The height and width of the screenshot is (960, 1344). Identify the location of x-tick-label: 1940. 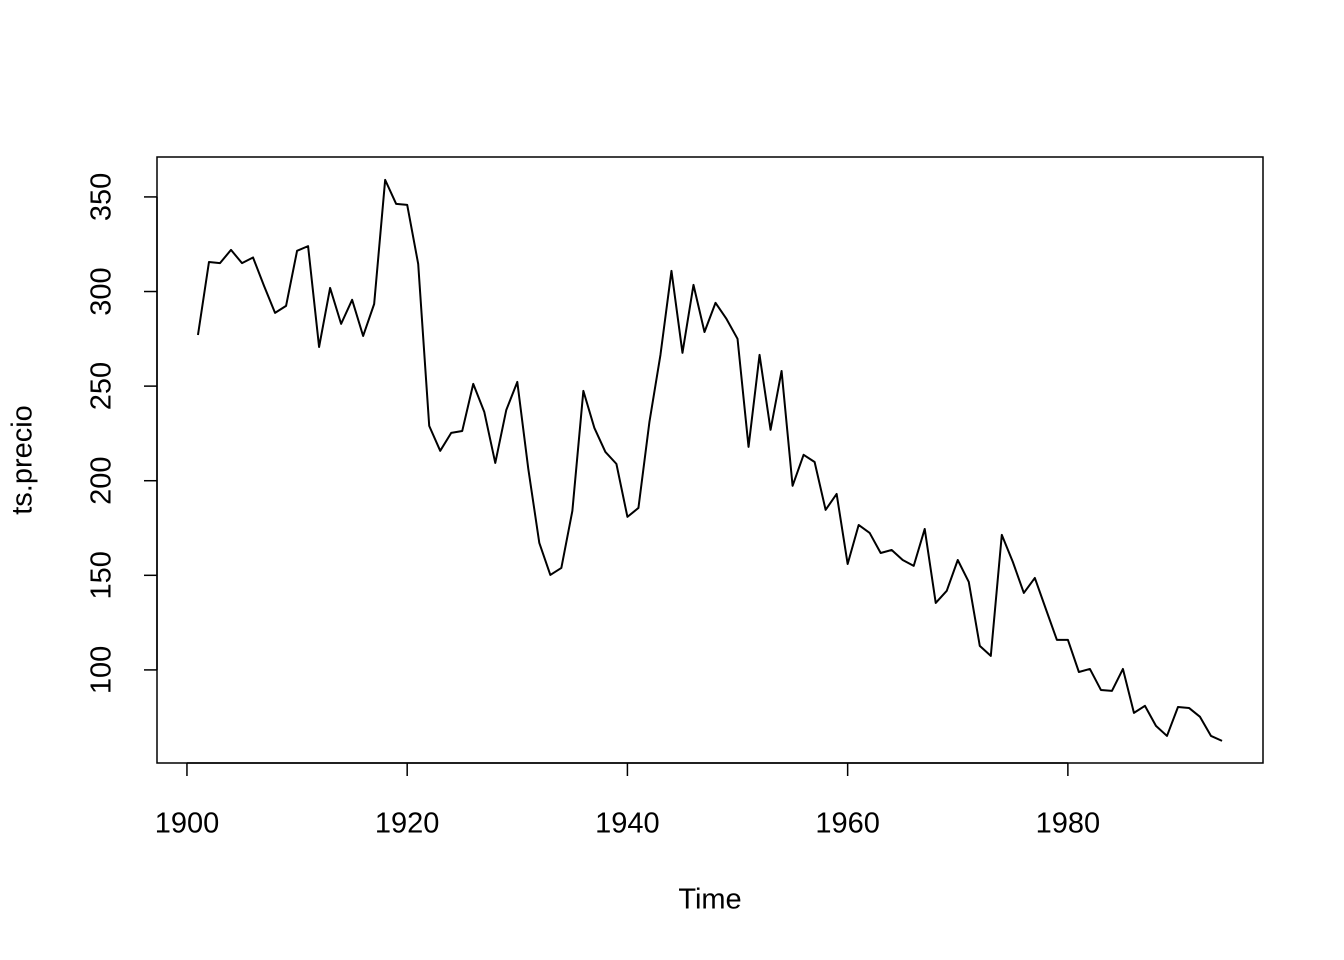
(627, 824).